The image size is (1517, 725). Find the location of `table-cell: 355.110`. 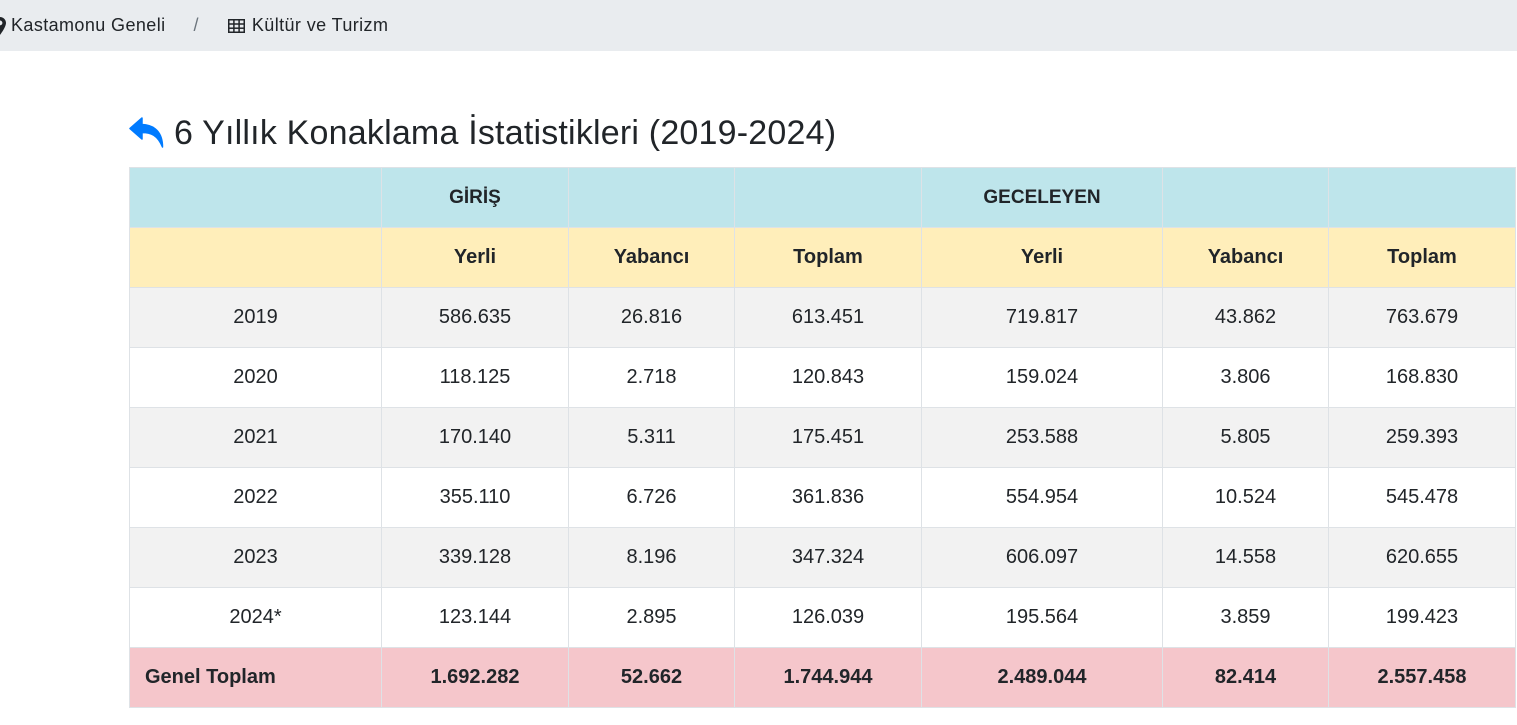

table-cell: 355.110 is located at coordinates (475, 497).